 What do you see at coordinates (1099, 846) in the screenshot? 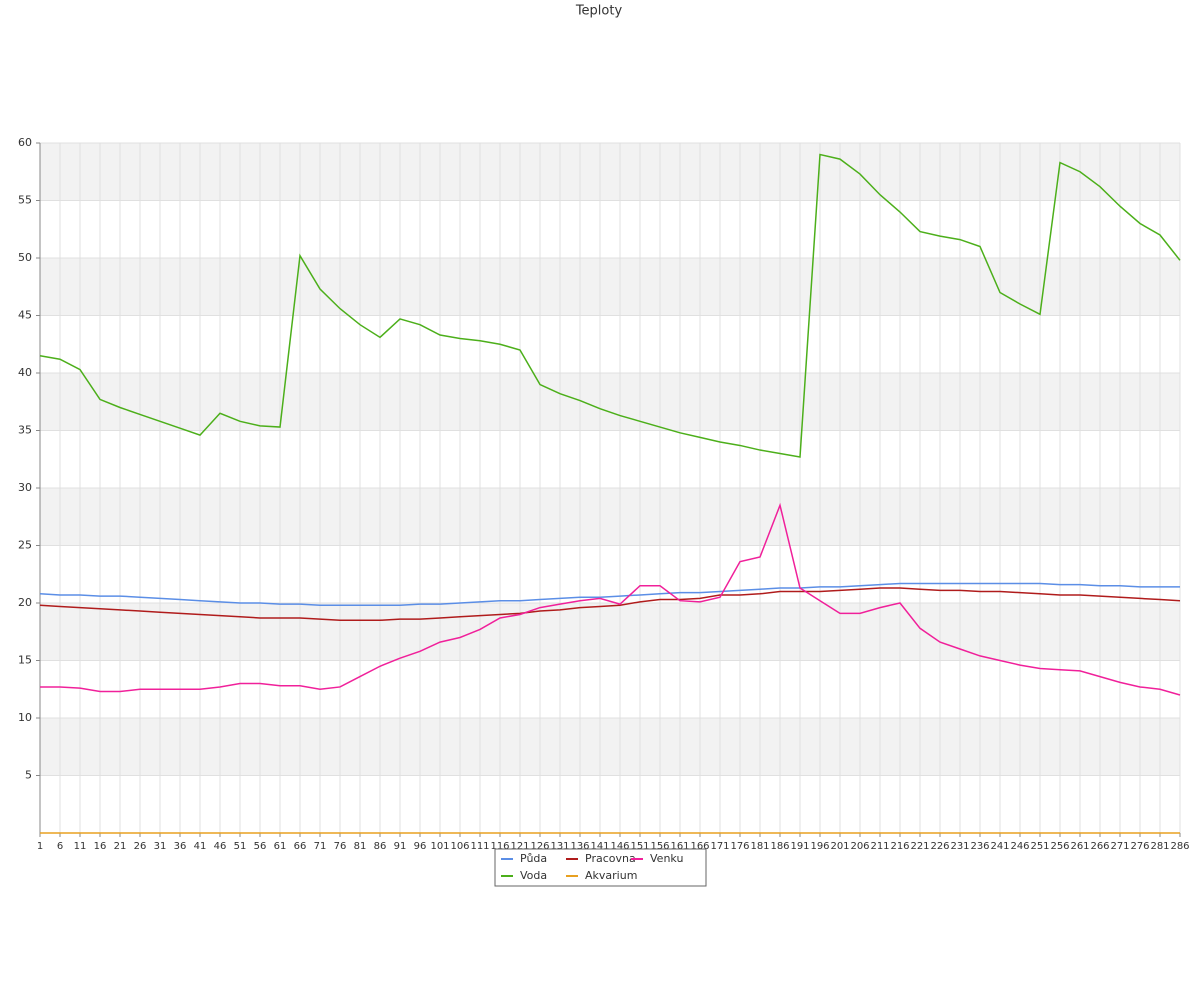
I see `x-tick-label: 266` at bounding box center [1099, 846].